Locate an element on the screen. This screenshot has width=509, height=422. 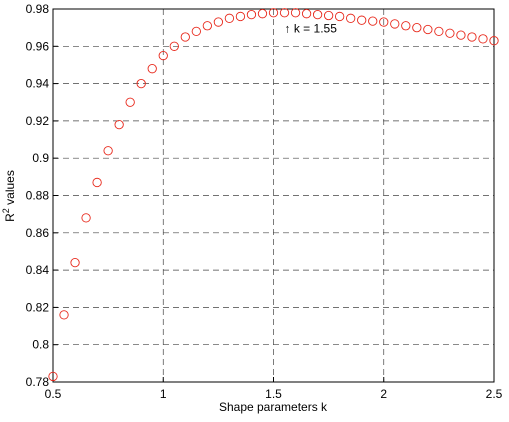
x-tick-label: 1.5 is located at coordinates (273, 394).